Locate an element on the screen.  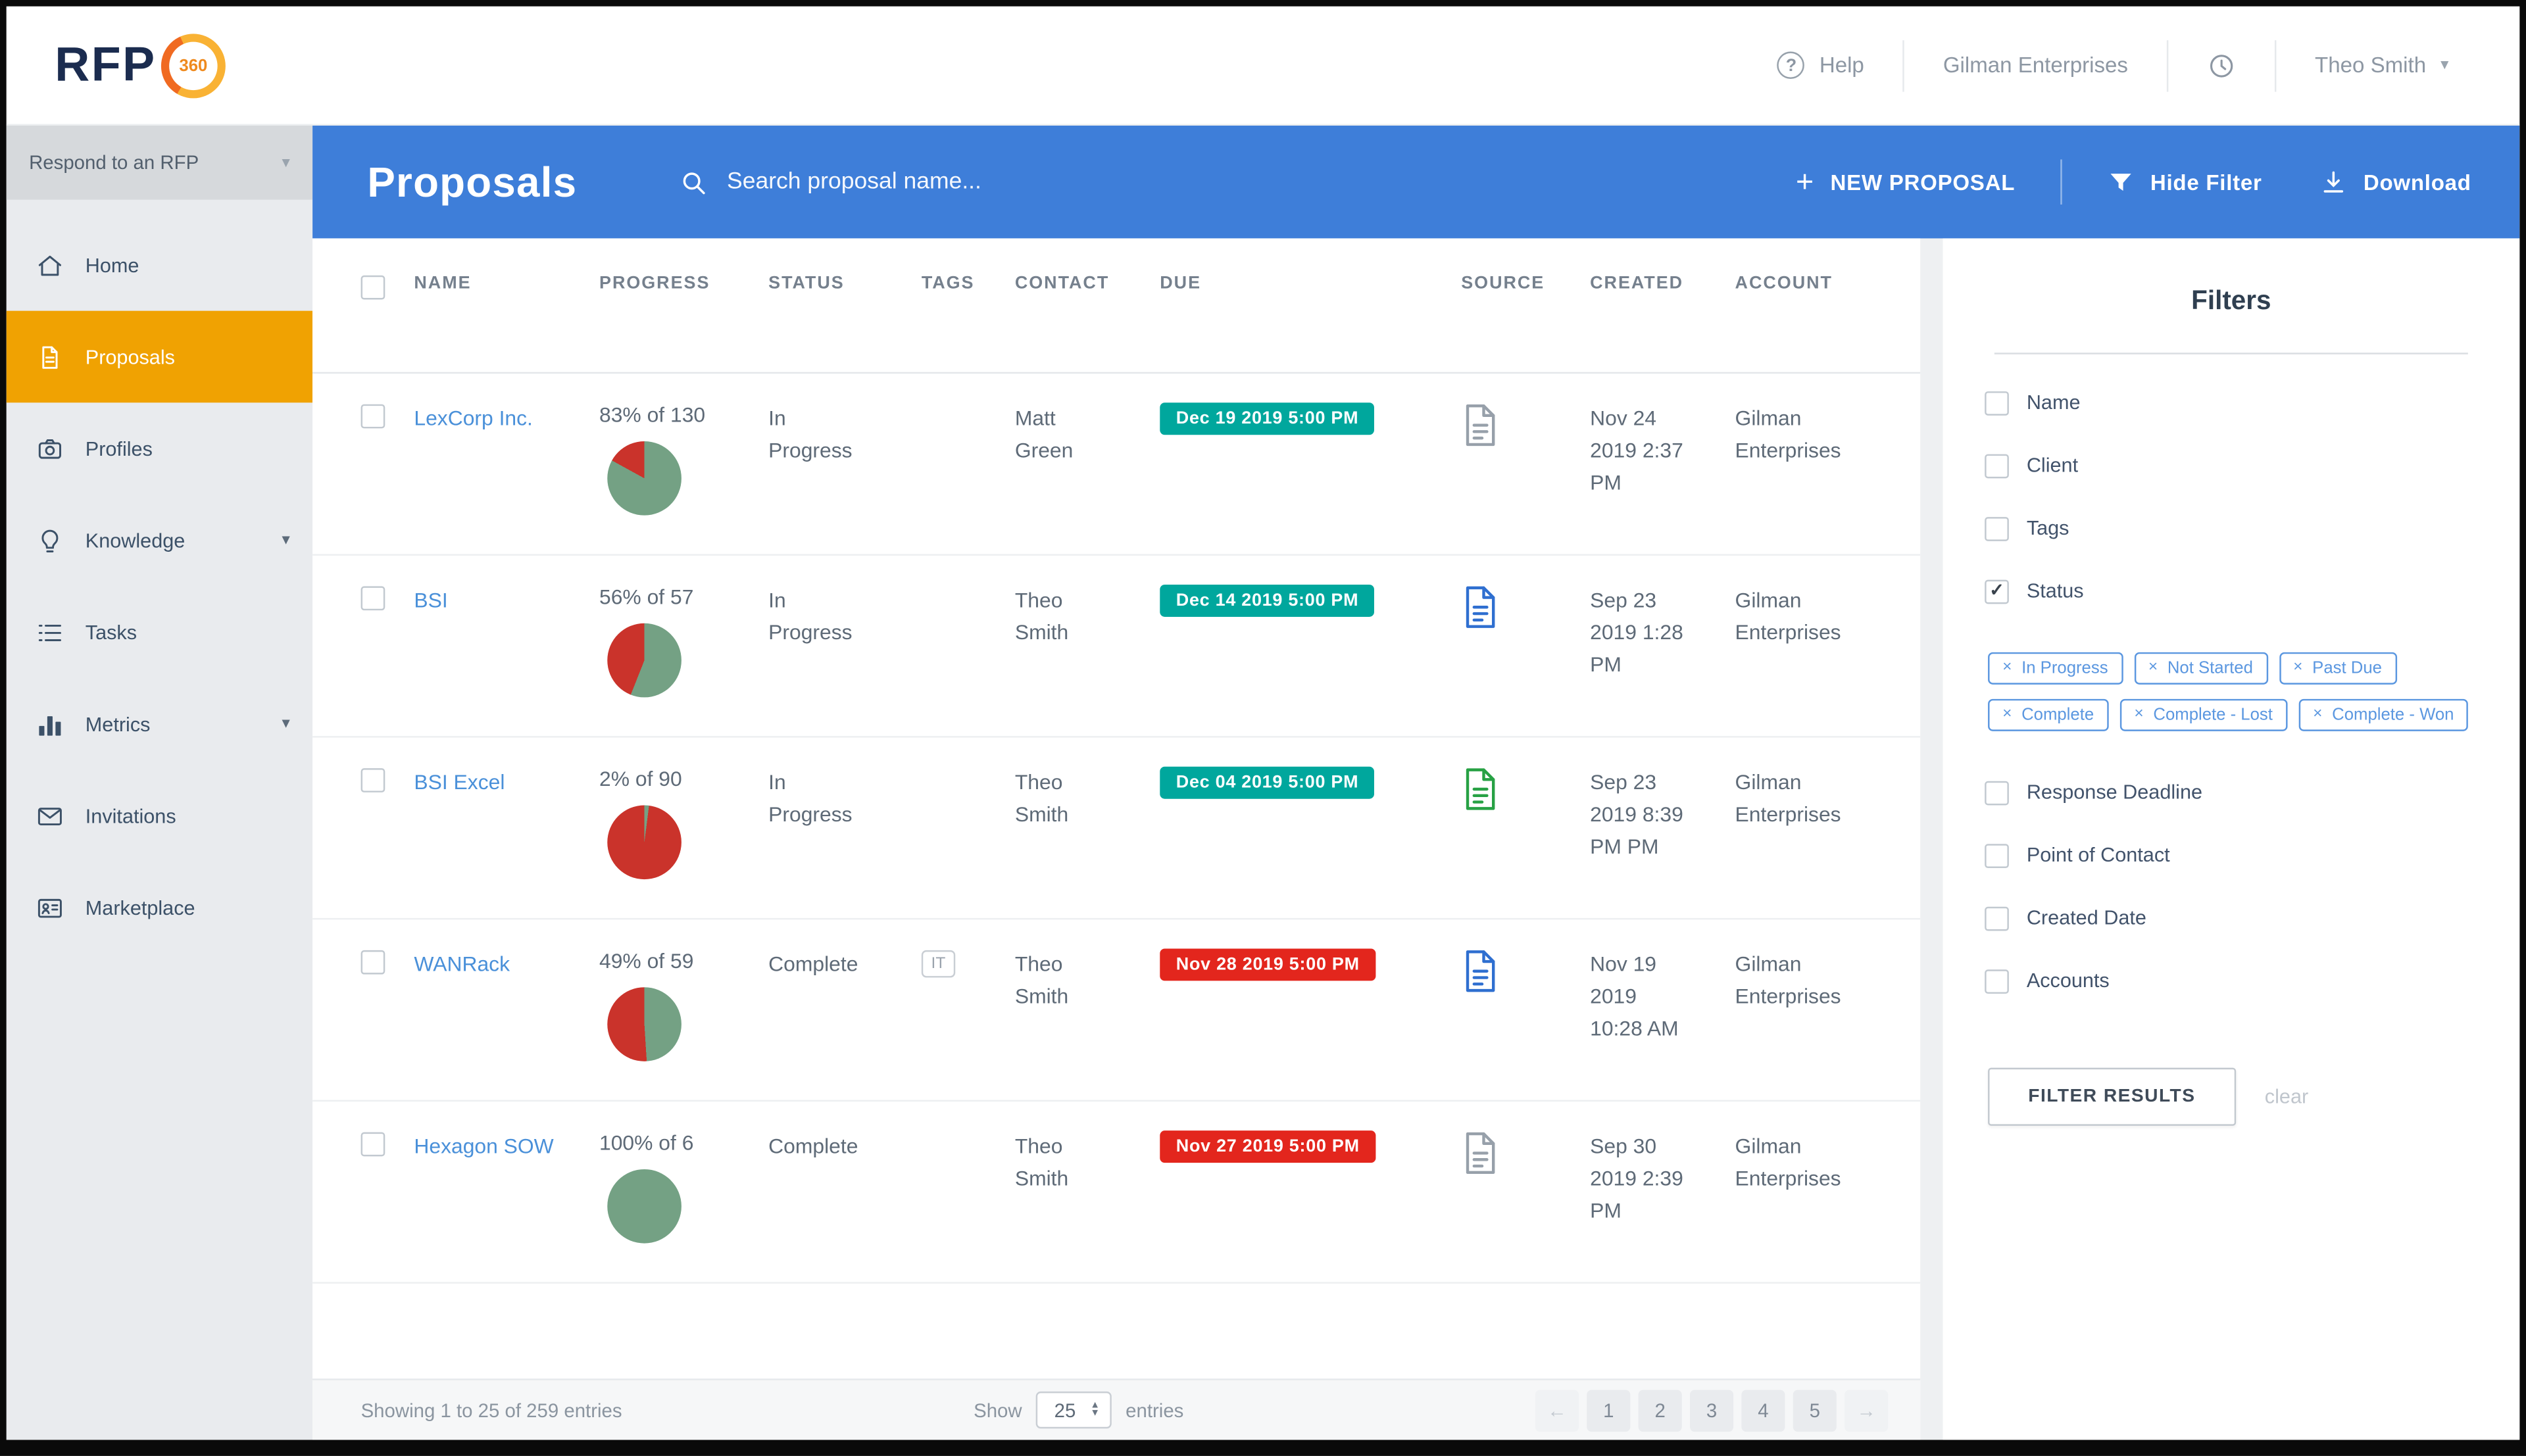
proposal-name-link: WANRack is located at coordinates (462, 964).